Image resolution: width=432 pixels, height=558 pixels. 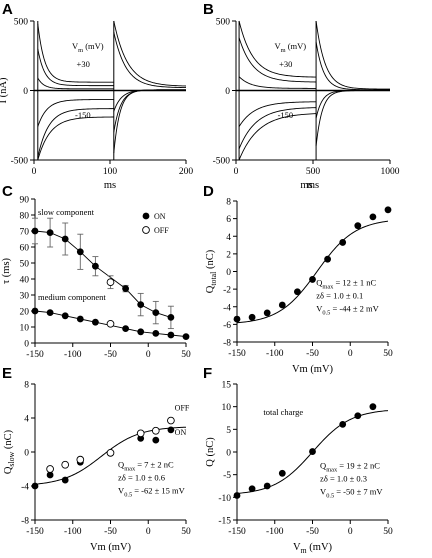 What do you see at coordinates (21, 23) in the screenshot?
I see `y-tick-label: 500` at bounding box center [21, 23].